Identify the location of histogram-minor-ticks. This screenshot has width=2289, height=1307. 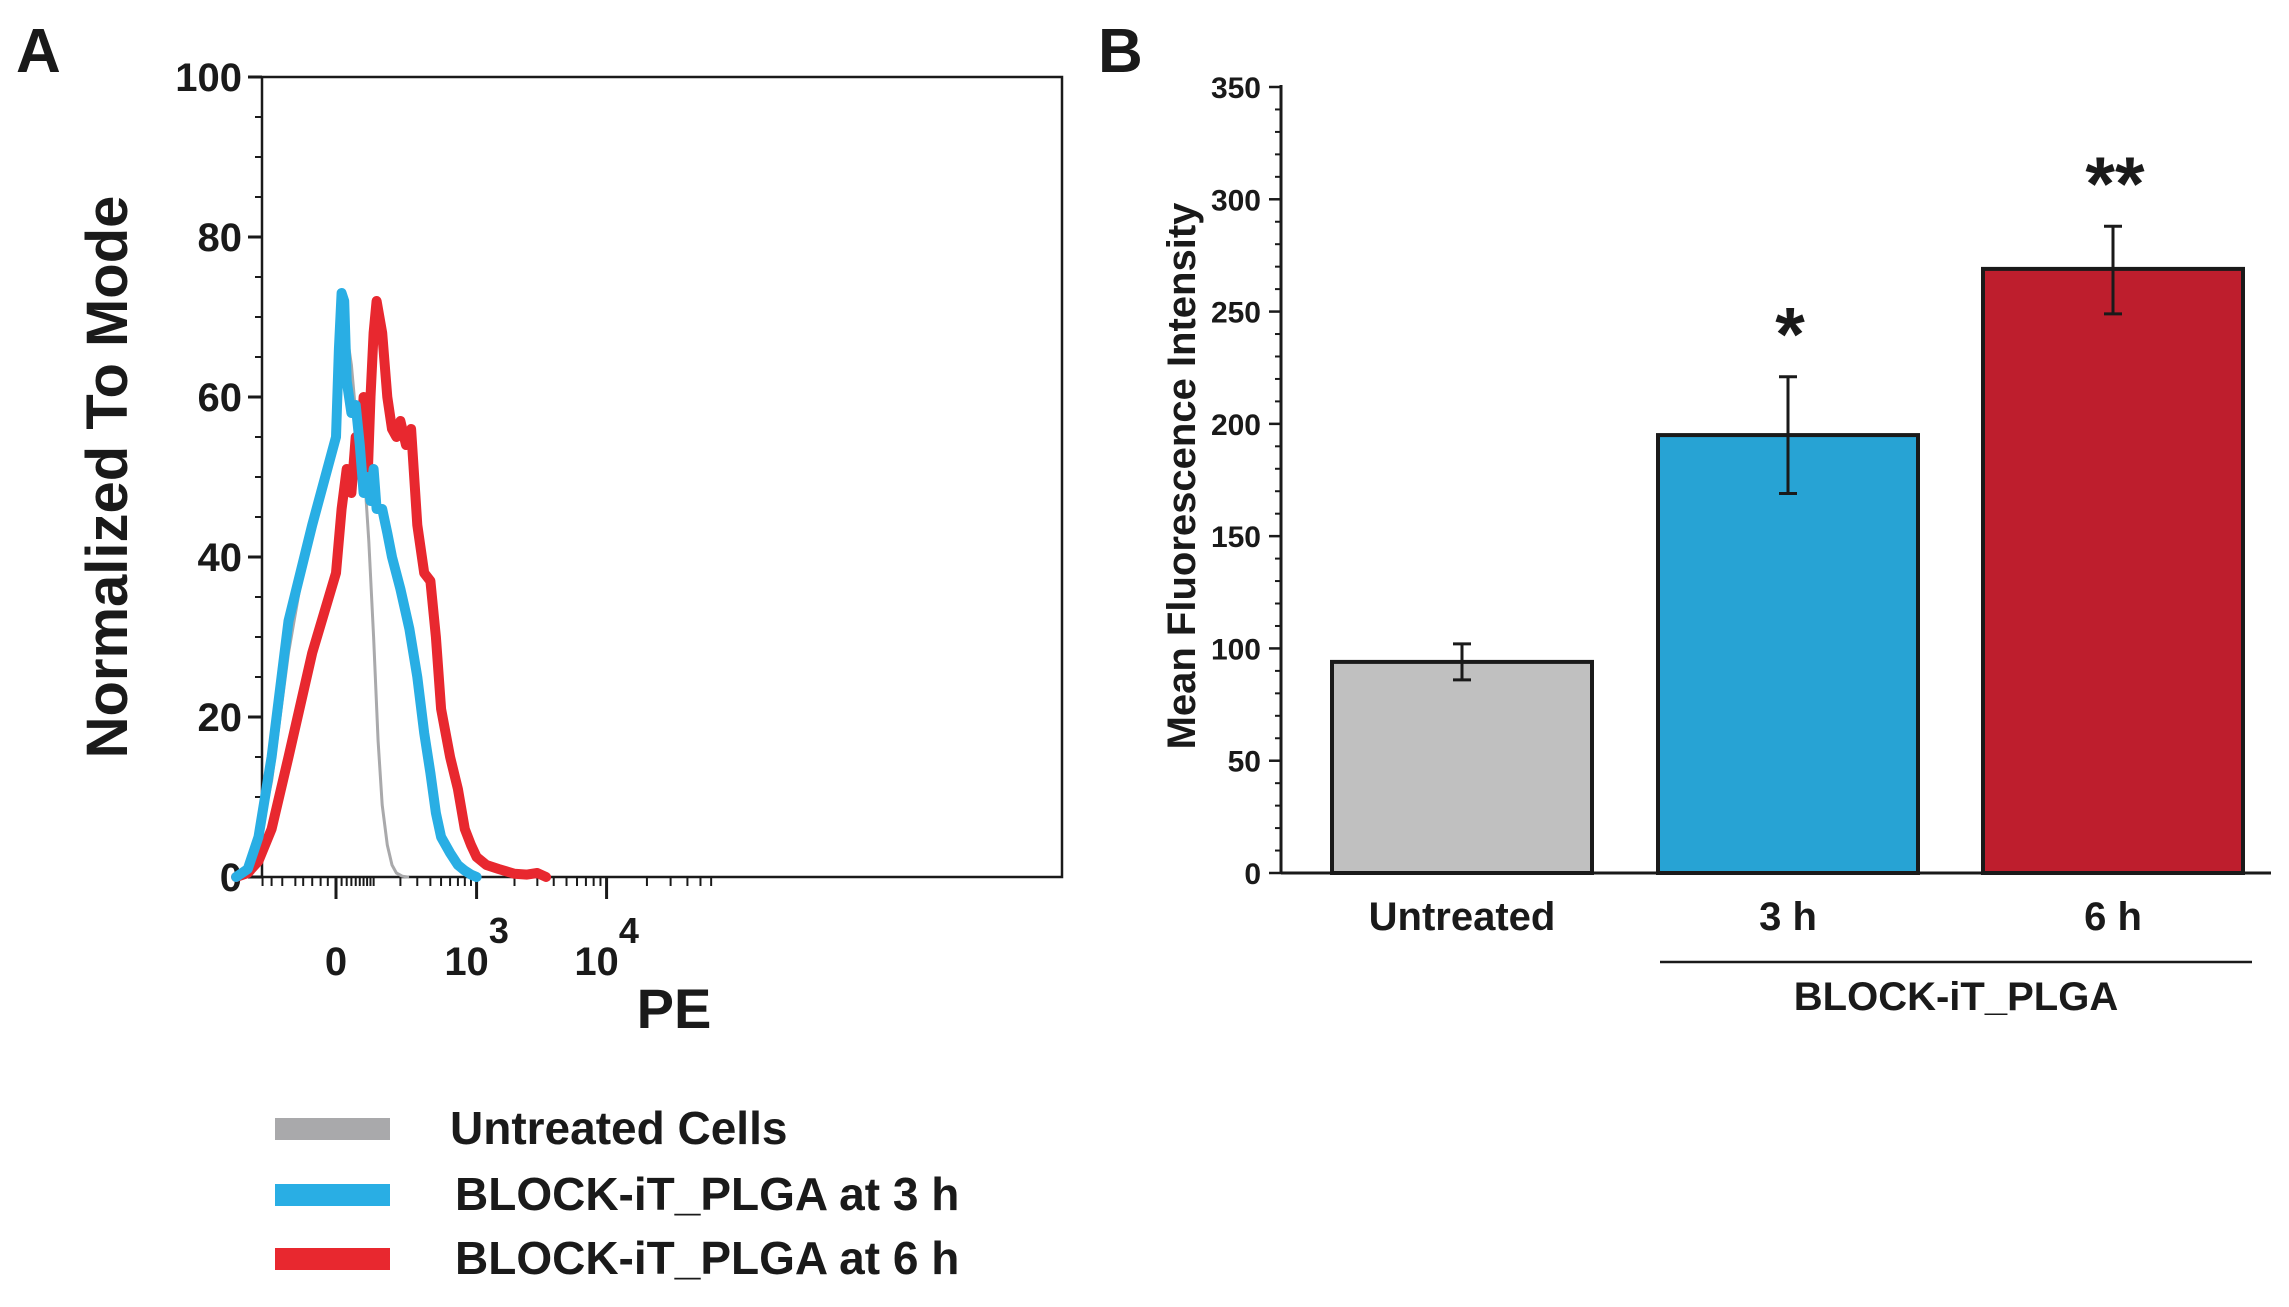
(484, 501).